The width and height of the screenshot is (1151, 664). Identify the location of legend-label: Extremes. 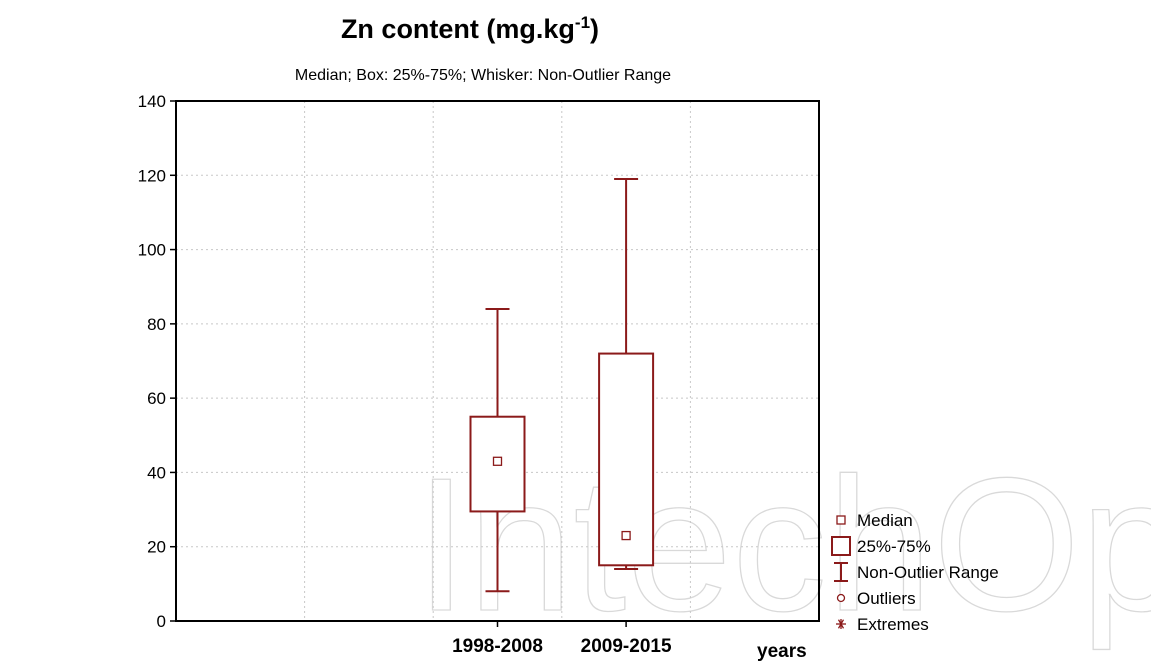
(893, 624).